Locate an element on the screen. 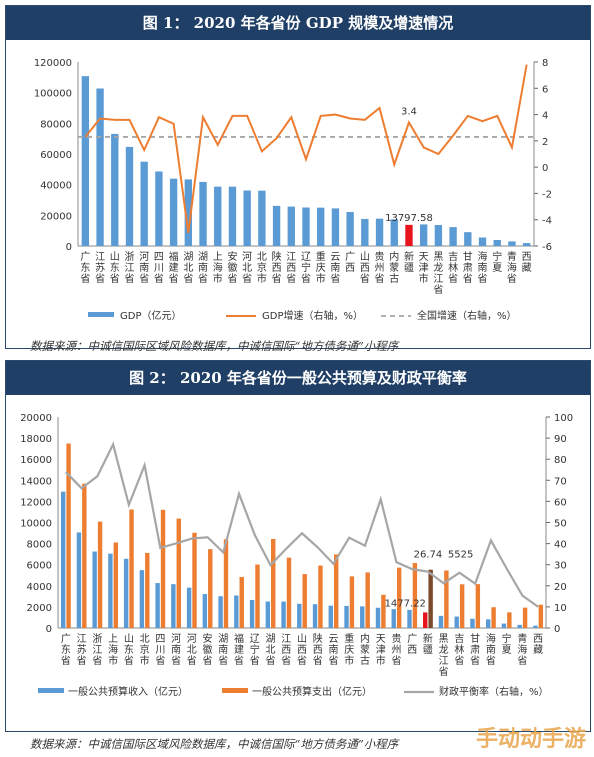 The height and width of the screenshot is (757, 594). x-category-label: 庆 is located at coordinates (349, 649).